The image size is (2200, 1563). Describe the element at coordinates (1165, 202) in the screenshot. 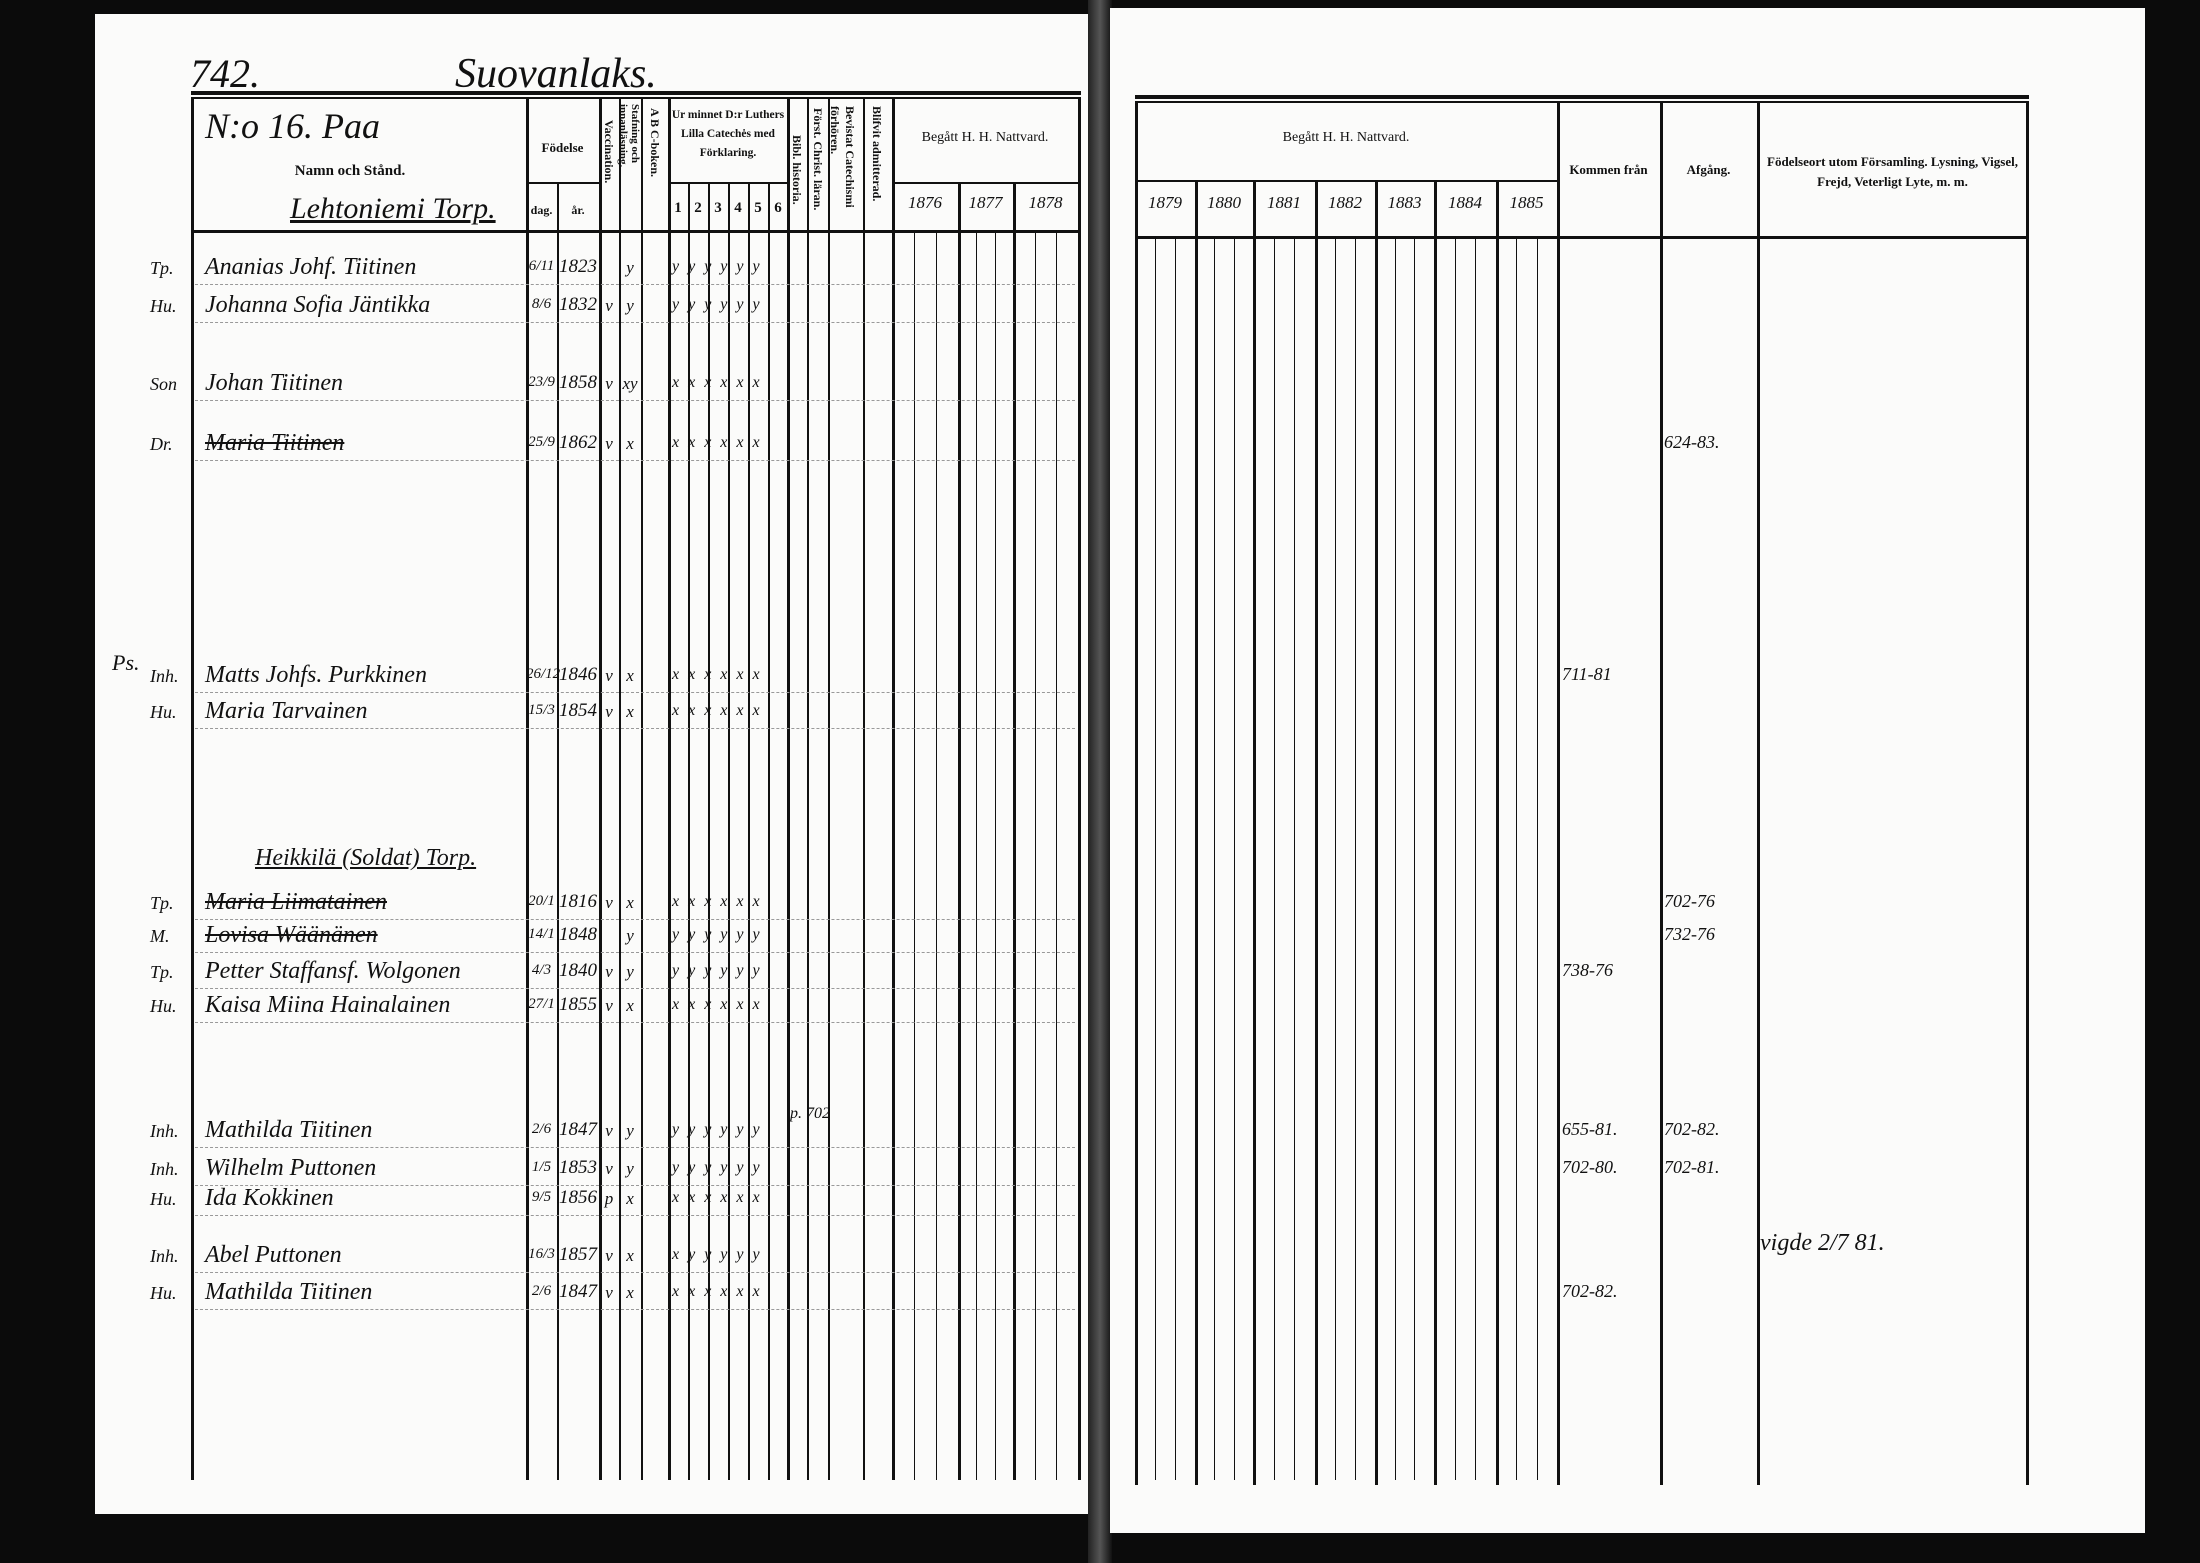

I see `year-header: 1879` at that location.